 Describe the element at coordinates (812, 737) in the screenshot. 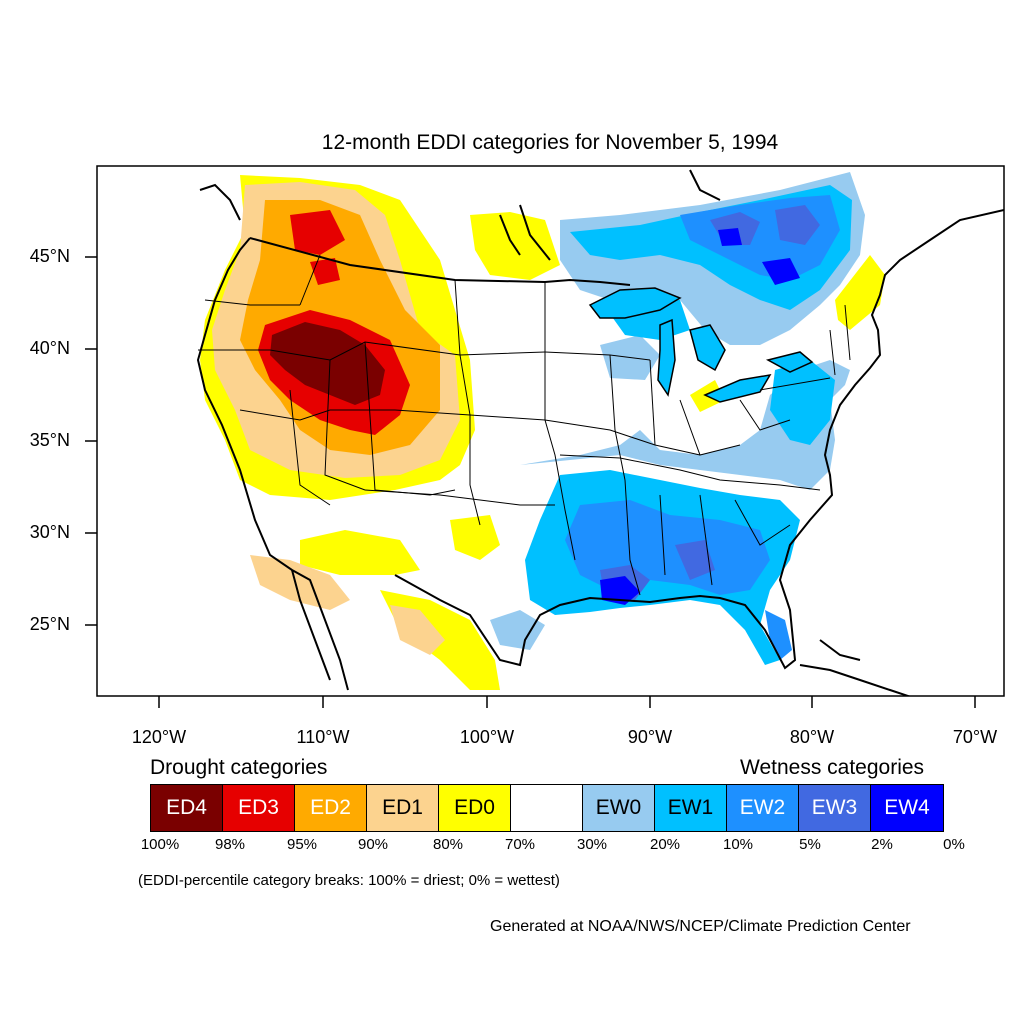

I see `lon-tick-80w: 80°W` at that location.